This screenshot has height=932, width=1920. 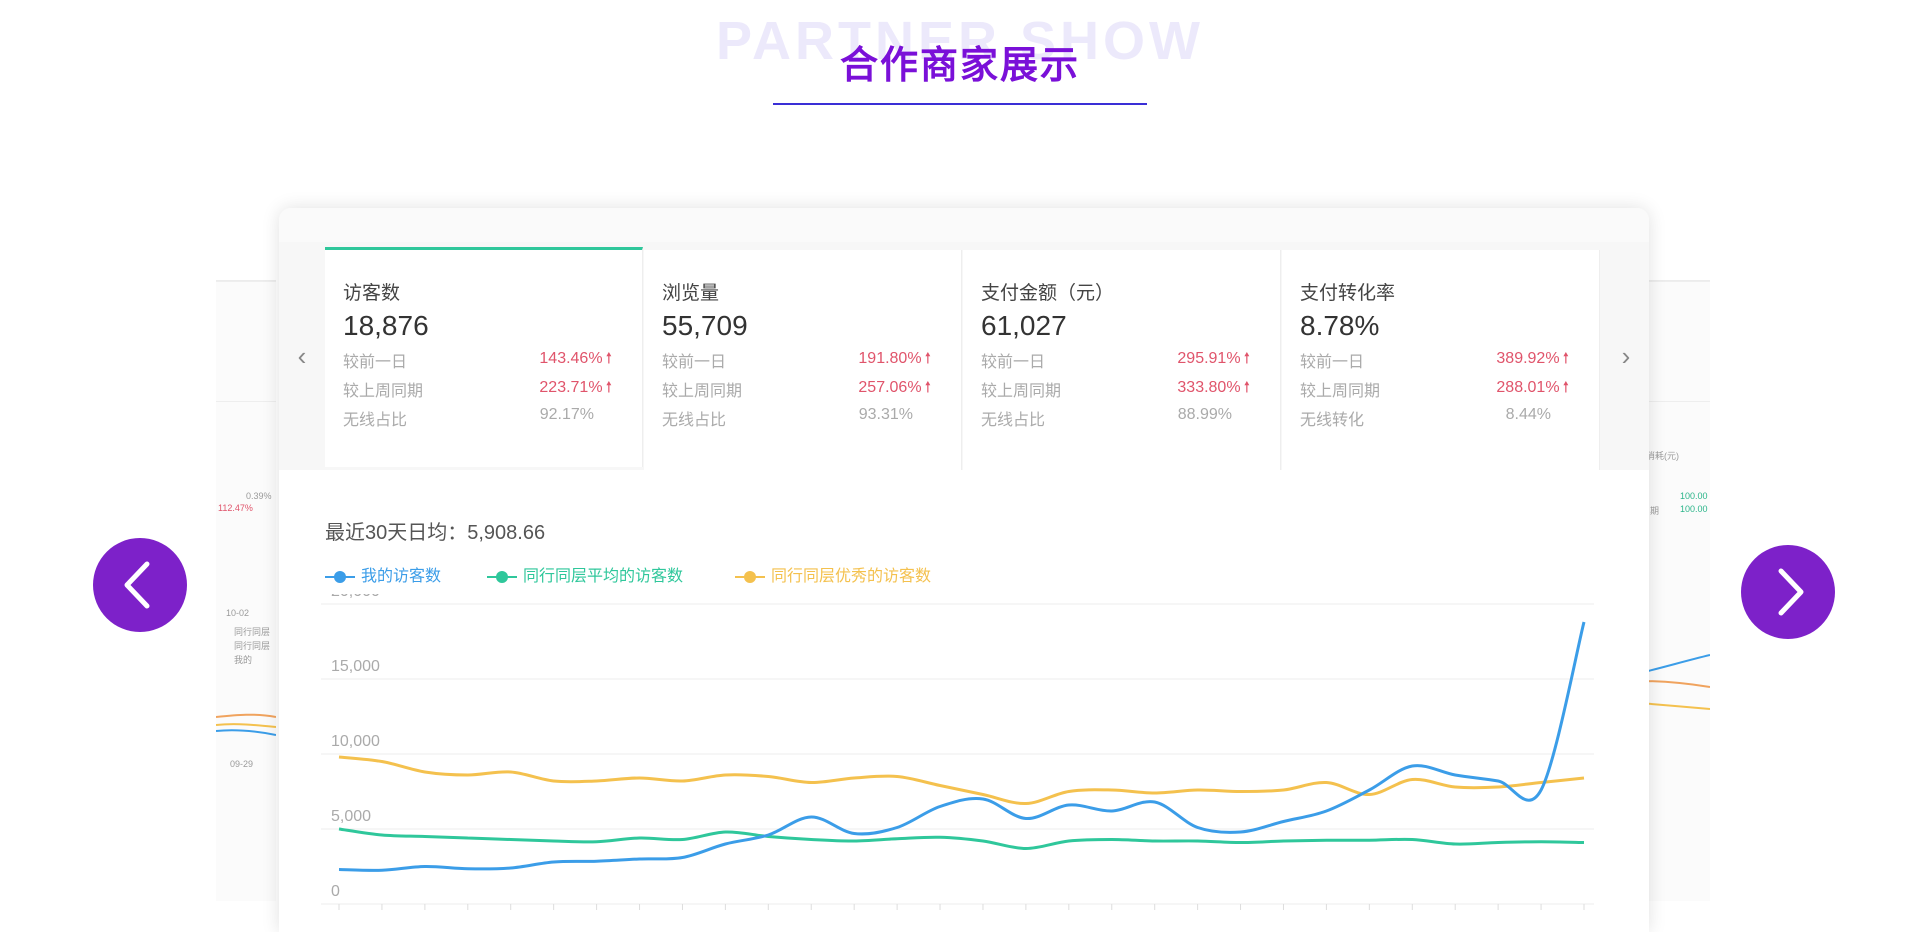 What do you see at coordinates (603, 576) in the screenshot?
I see `legend-label: 同行同层平均的访客数` at bounding box center [603, 576].